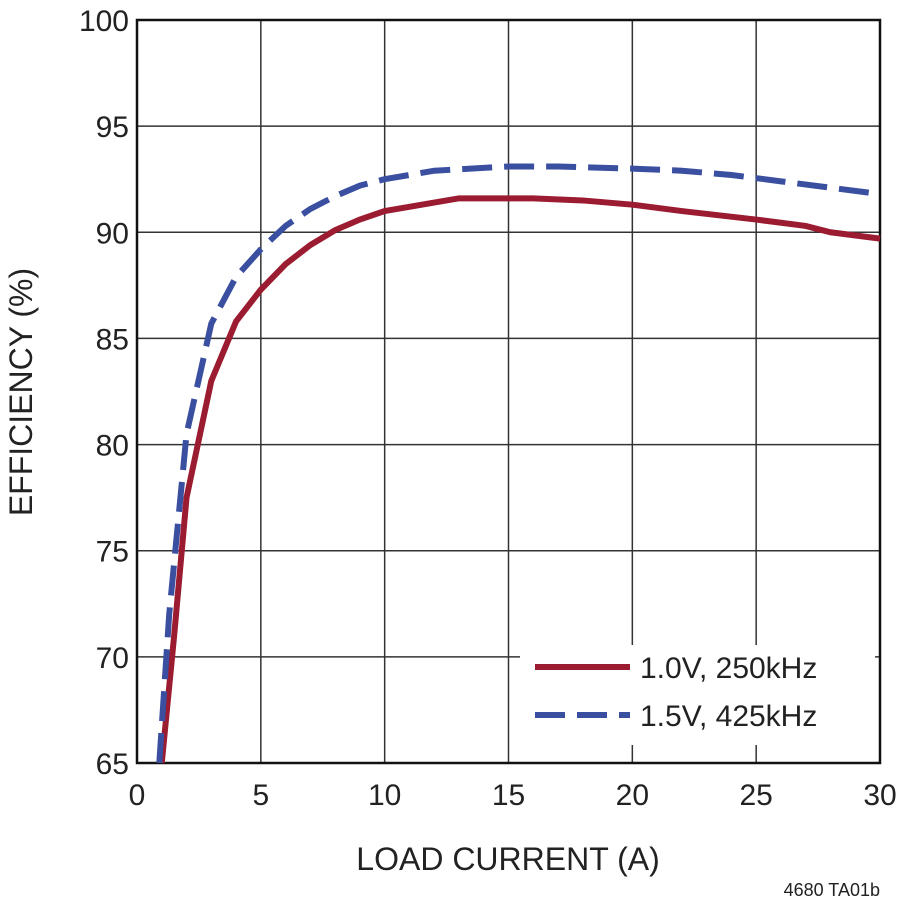  What do you see at coordinates (632, 795) in the screenshot?
I see `x-tick-label: 20` at bounding box center [632, 795].